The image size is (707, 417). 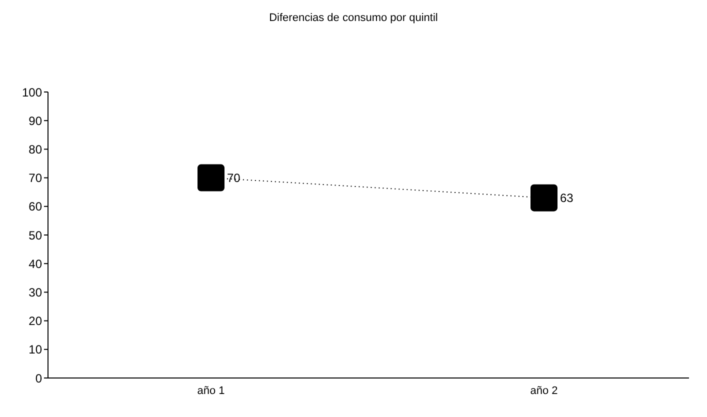 I want to click on chart-title: Diferencias de consumo por quintil, so click(x=353, y=18).